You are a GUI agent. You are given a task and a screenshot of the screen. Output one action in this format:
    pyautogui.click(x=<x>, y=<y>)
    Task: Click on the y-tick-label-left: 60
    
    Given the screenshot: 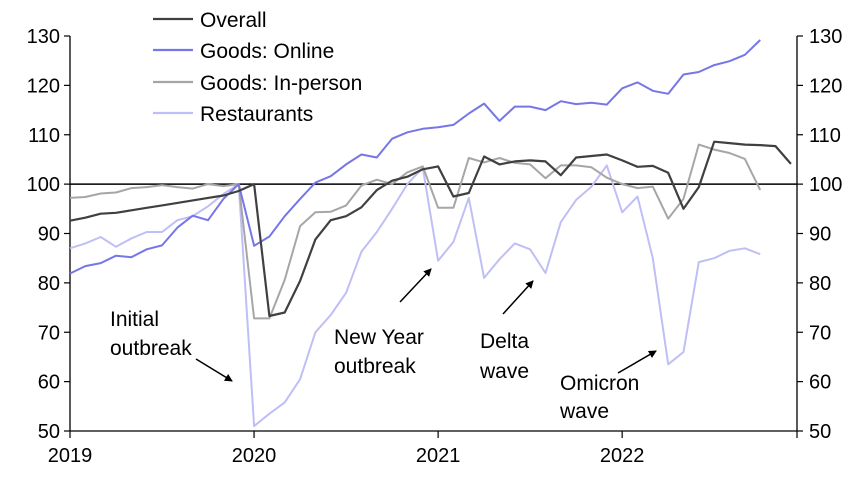 What is the action you would take?
    pyautogui.click(x=49, y=383)
    